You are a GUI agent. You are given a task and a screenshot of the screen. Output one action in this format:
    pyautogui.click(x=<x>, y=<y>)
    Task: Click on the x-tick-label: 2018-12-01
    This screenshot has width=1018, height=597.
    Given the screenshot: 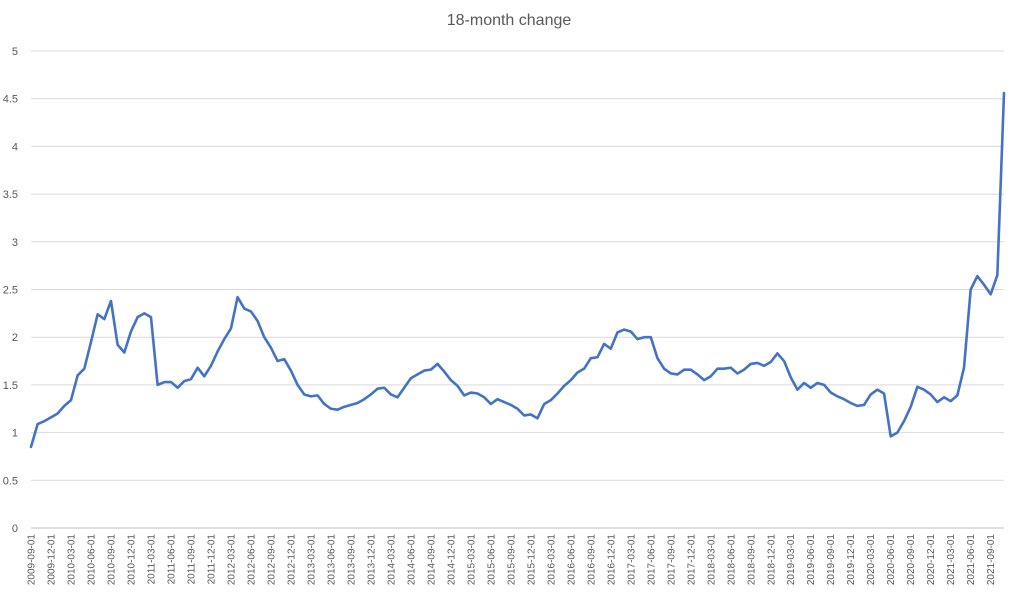 What is the action you would take?
    pyautogui.click(x=771, y=560)
    